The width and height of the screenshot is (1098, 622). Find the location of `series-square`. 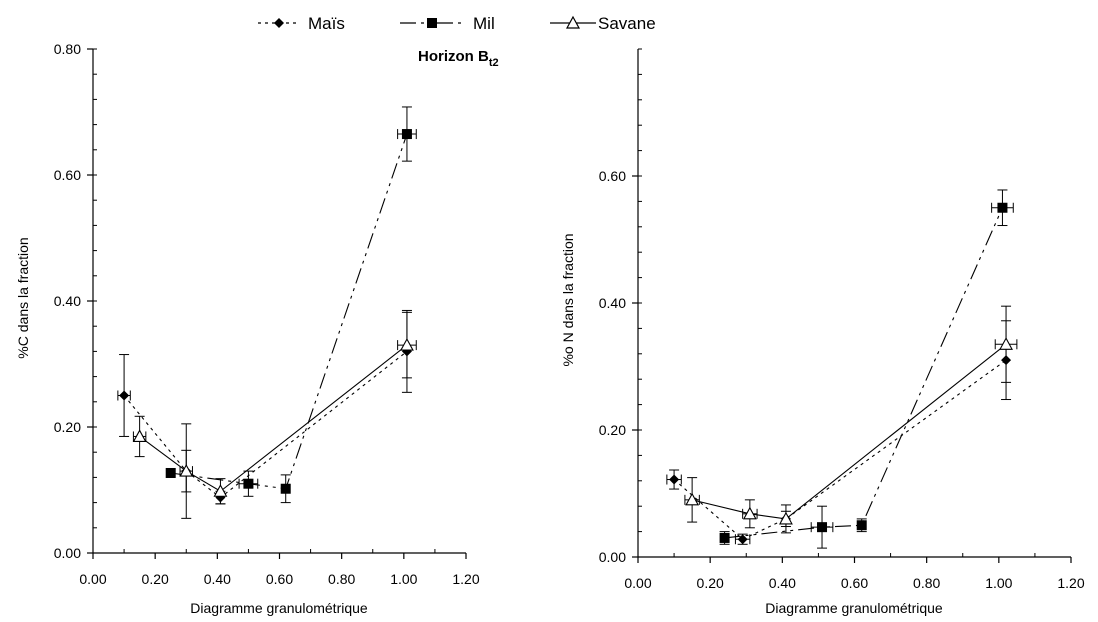

series-square is located at coordinates (291, 305).